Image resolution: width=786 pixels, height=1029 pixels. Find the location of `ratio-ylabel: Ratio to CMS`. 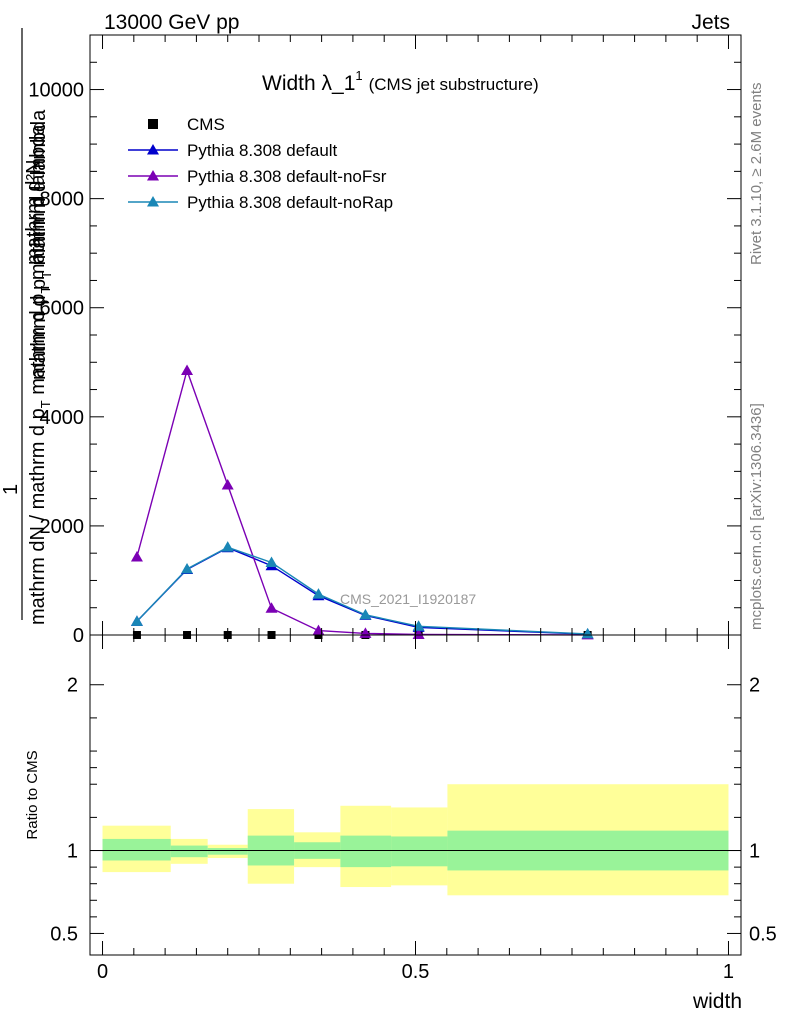

ratio-ylabel: Ratio to CMS is located at coordinates (32, 794).